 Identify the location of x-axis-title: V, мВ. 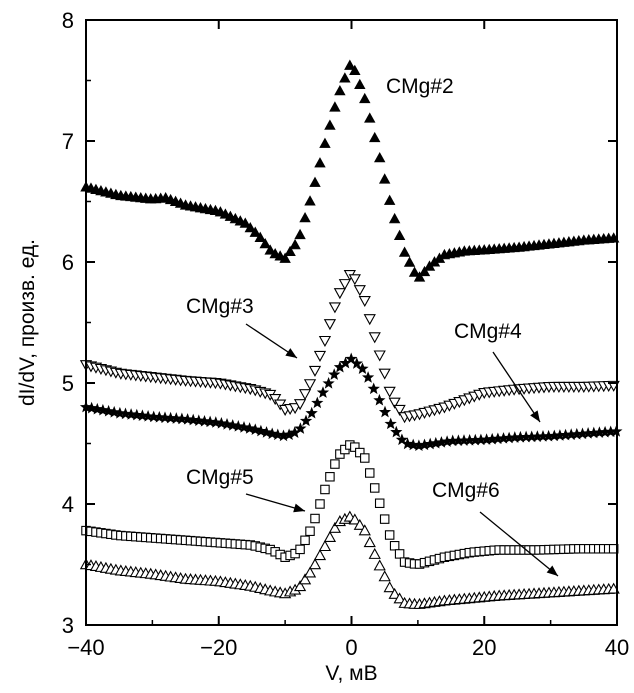
(351, 673).